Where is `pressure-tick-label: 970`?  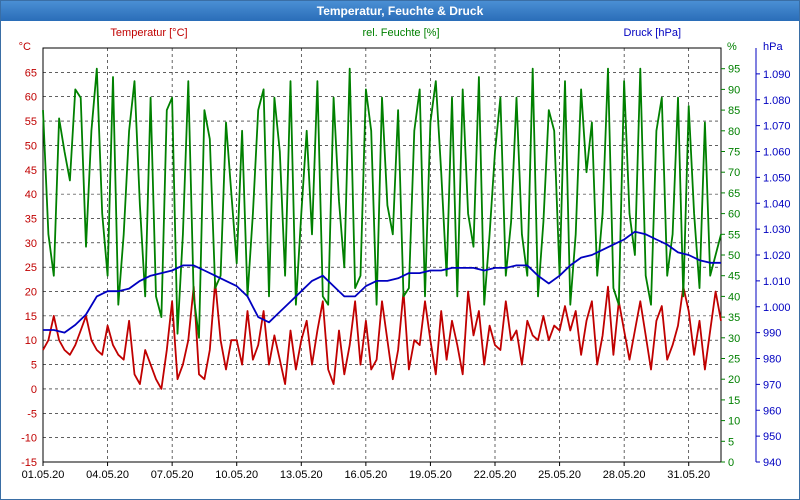
pressure-tick-label: 970 is located at coordinates (772, 385).